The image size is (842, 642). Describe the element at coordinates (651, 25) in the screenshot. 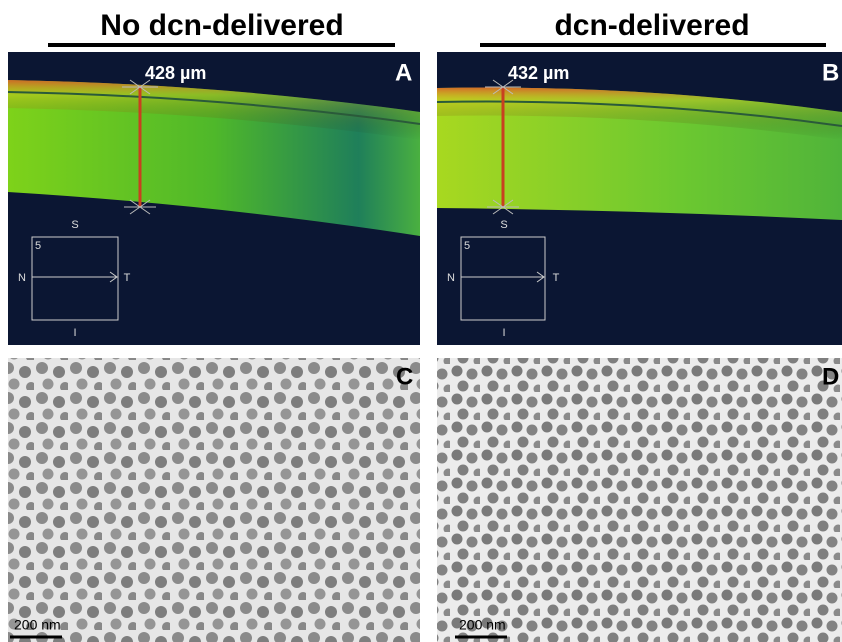

I see `column-header: dcn-delivered` at that location.